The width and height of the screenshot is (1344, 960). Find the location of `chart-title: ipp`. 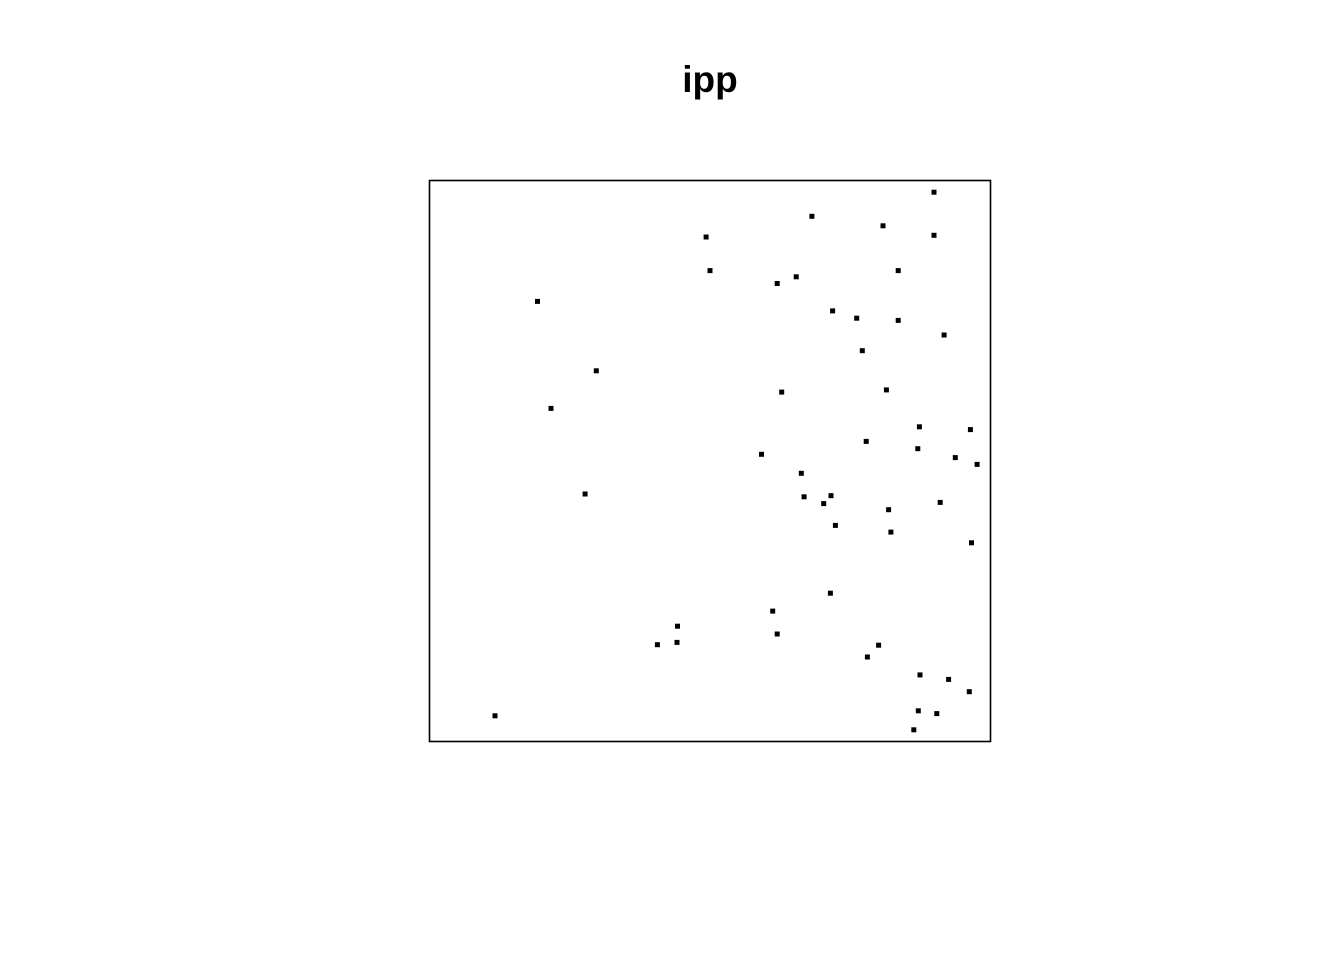

chart-title: ipp is located at coordinates (710, 79).